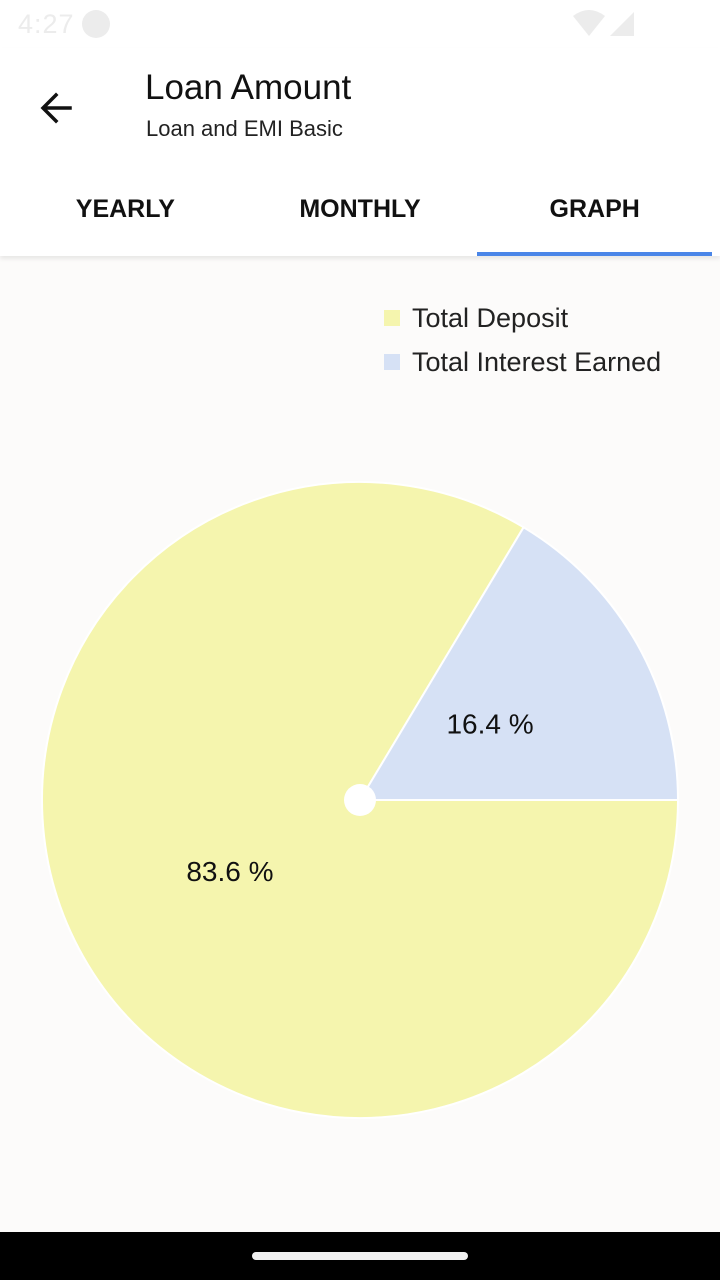 The image size is (720, 1280). What do you see at coordinates (490, 317) in the screenshot?
I see `legend-label-deposit: Total Deposit` at bounding box center [490, 317].